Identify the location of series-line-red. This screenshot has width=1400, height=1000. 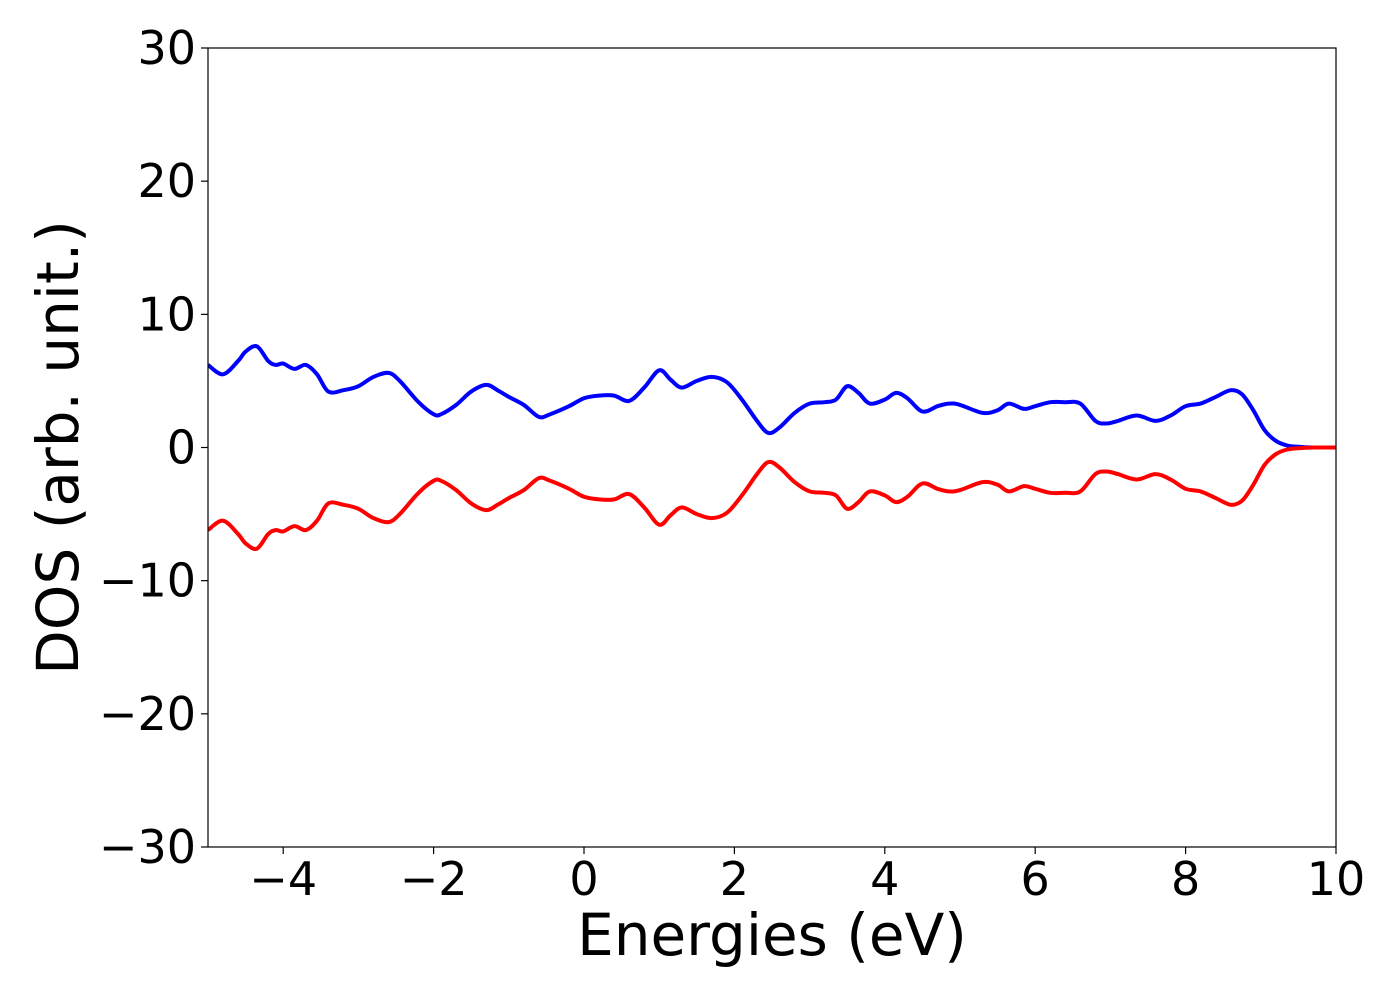
(772, 498).